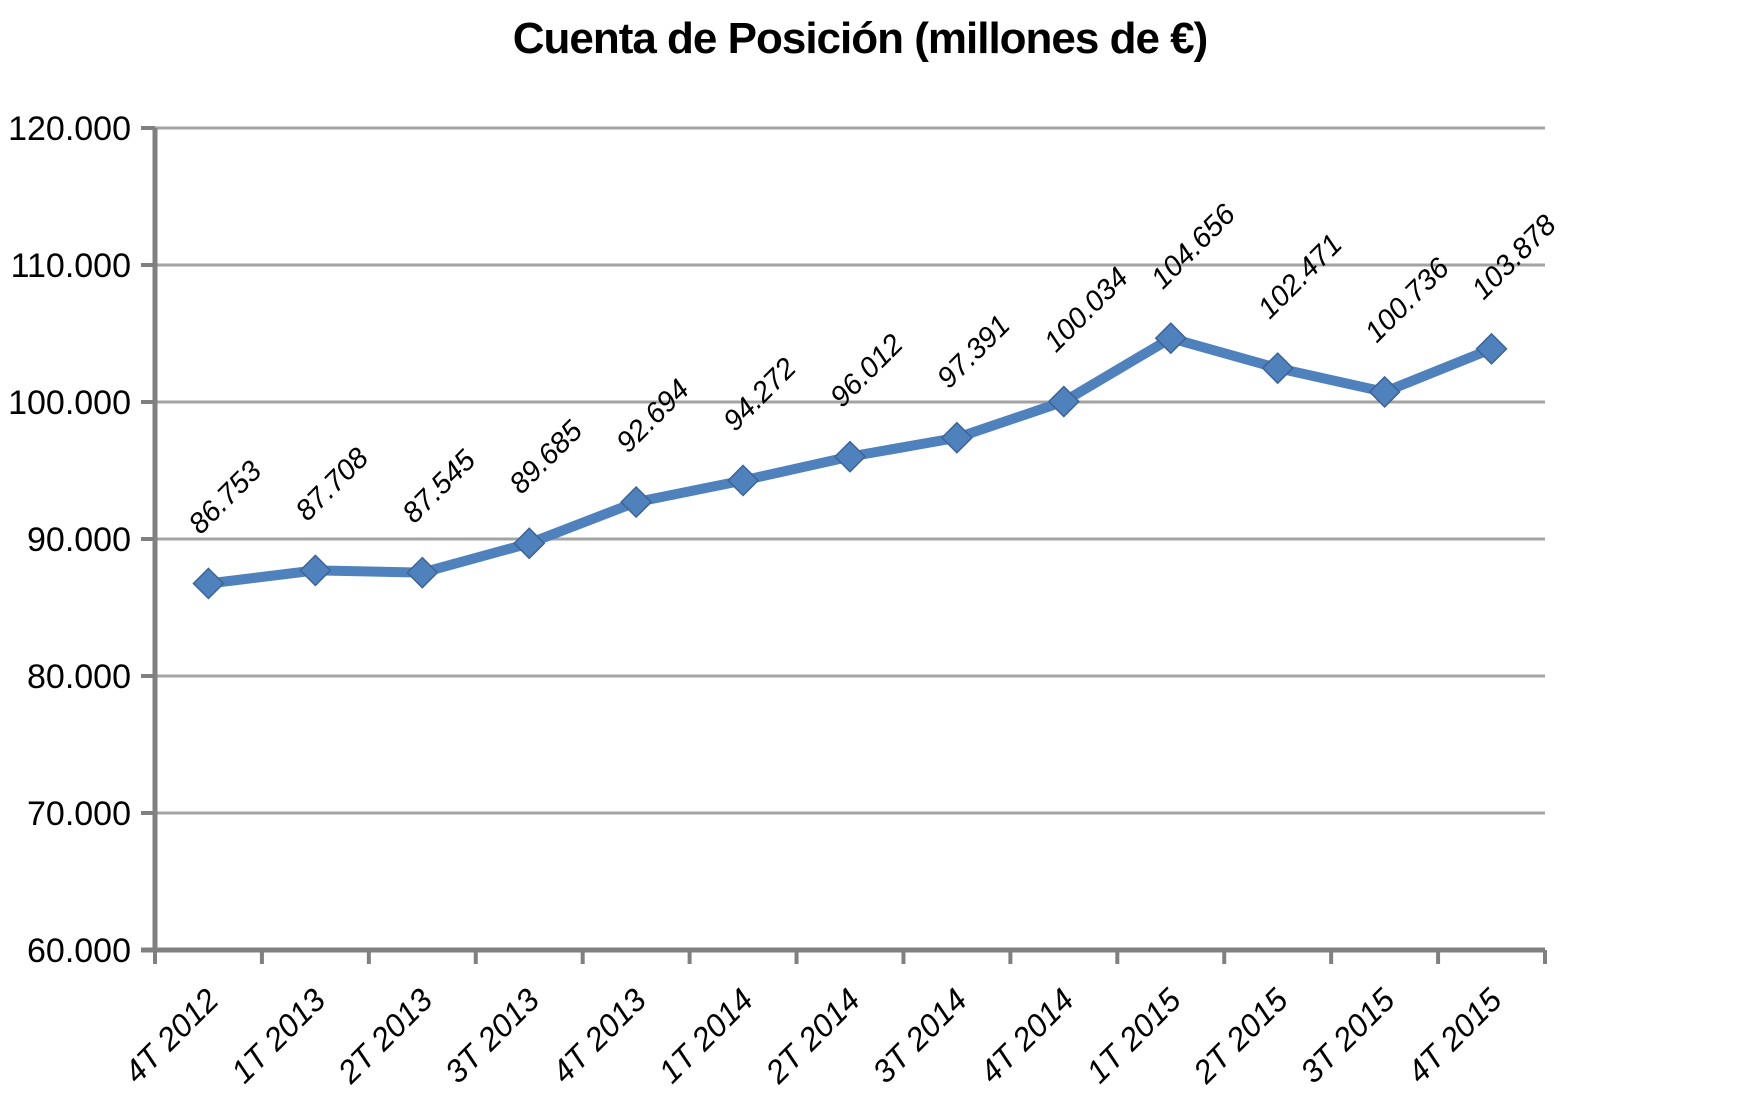 Image resolution: width=1739 pixels, height=1113 pixels. What do you see at coordinates (171, 1035) in the screenshot?
I see `x-axis-label: 4T 2012` at bounding box center [171, 1035].